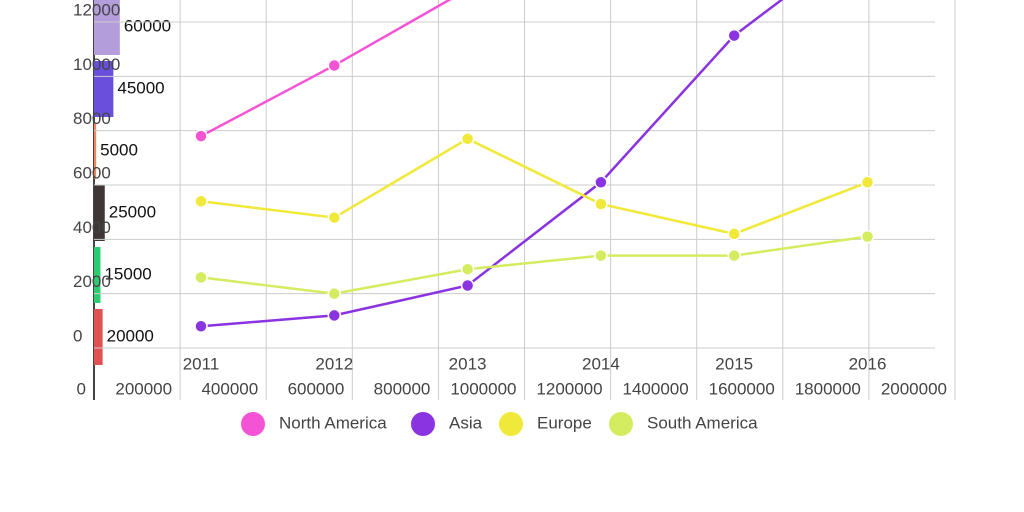 This screenshot has height=512, width=1024. Describe the element at coordinates (147, 25) in the screenshot. I see `data-label: 60000` at that location.